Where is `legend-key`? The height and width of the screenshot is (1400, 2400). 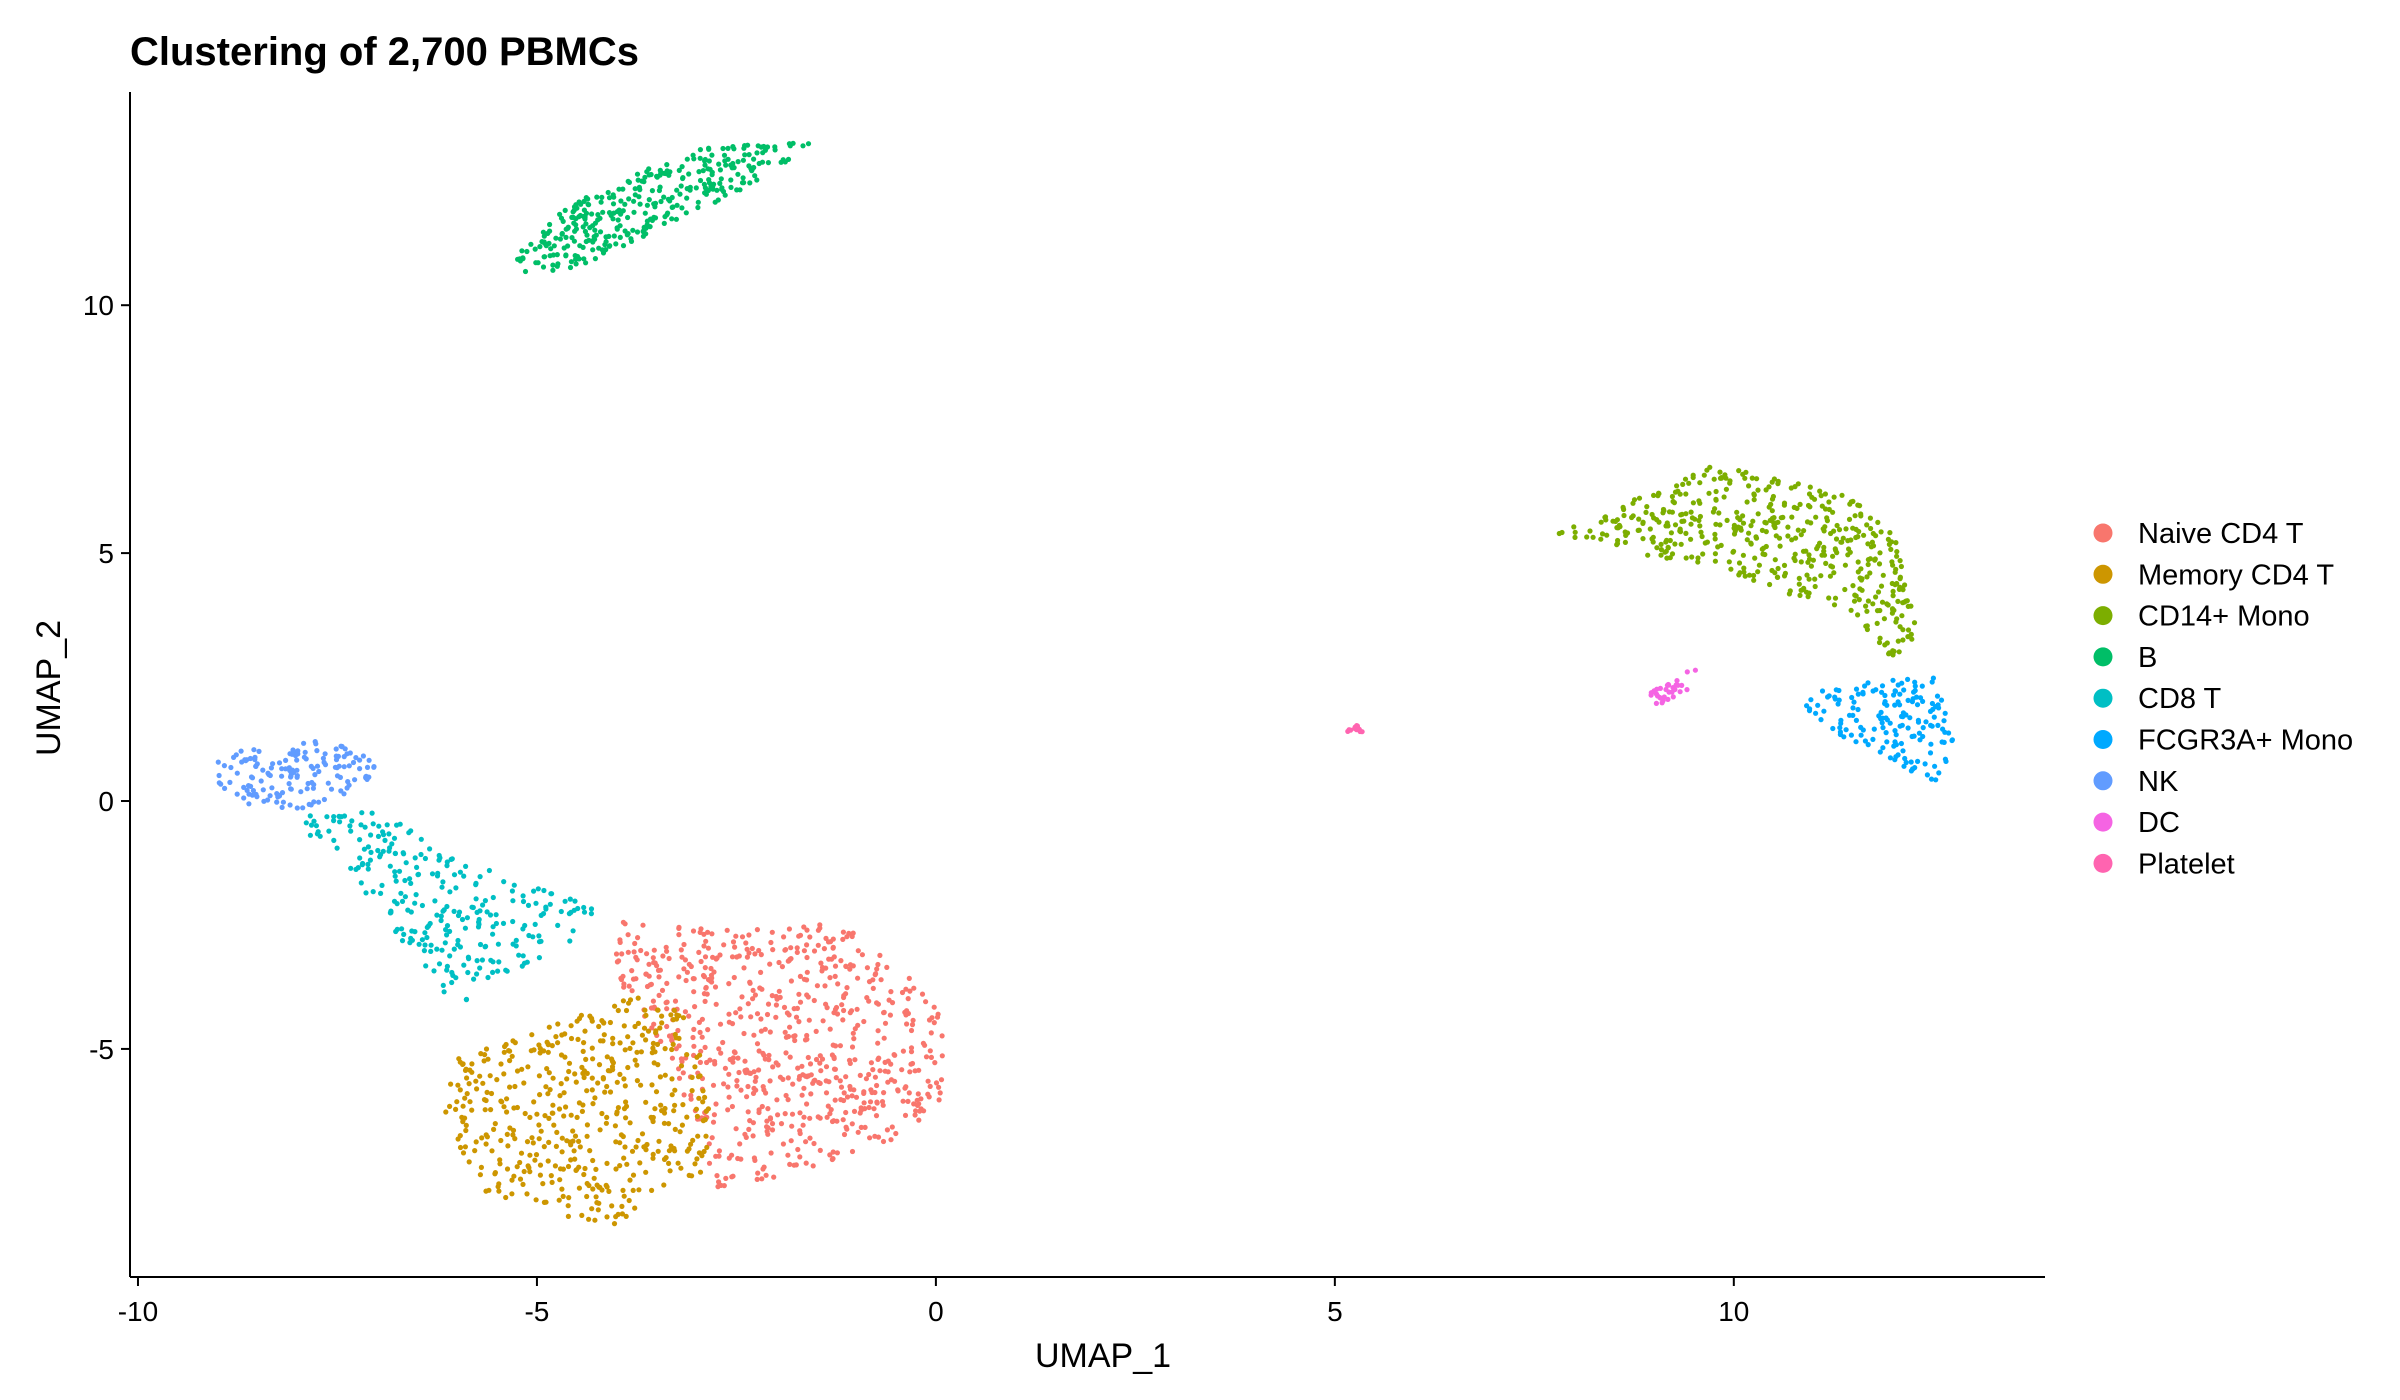
legend-key is located at coordinates (2103, 533).